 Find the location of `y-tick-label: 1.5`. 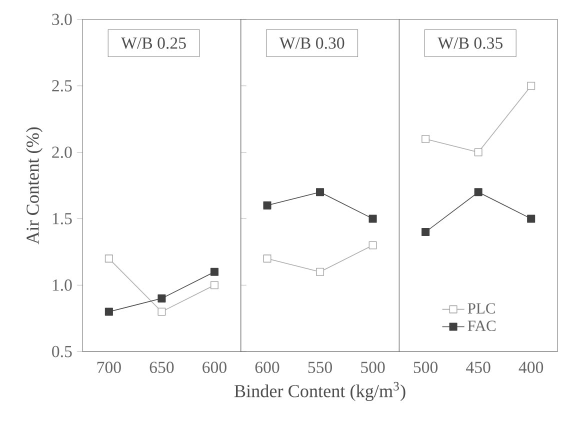

y-tick-label: 1.5 is located at coordinates (62, 219).